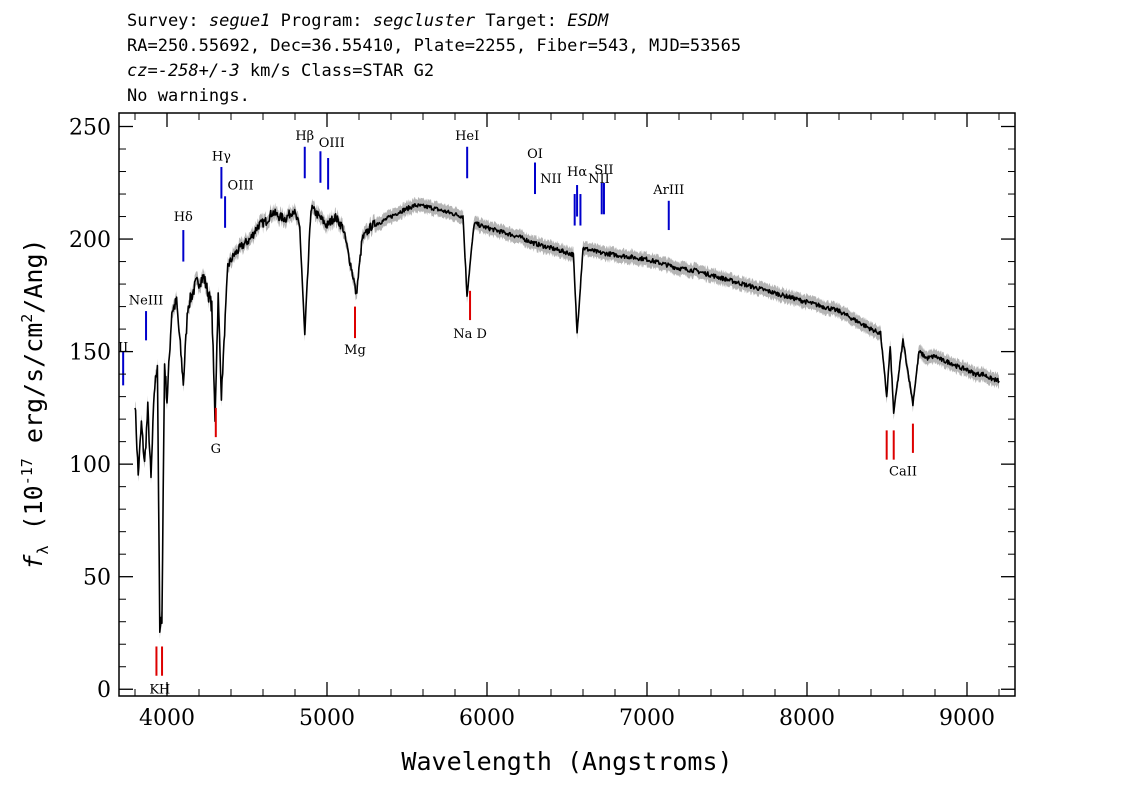  I want to click on header-line-3: cz=-258+/-3 km/s Class=STAR G2, so click(280, 71).